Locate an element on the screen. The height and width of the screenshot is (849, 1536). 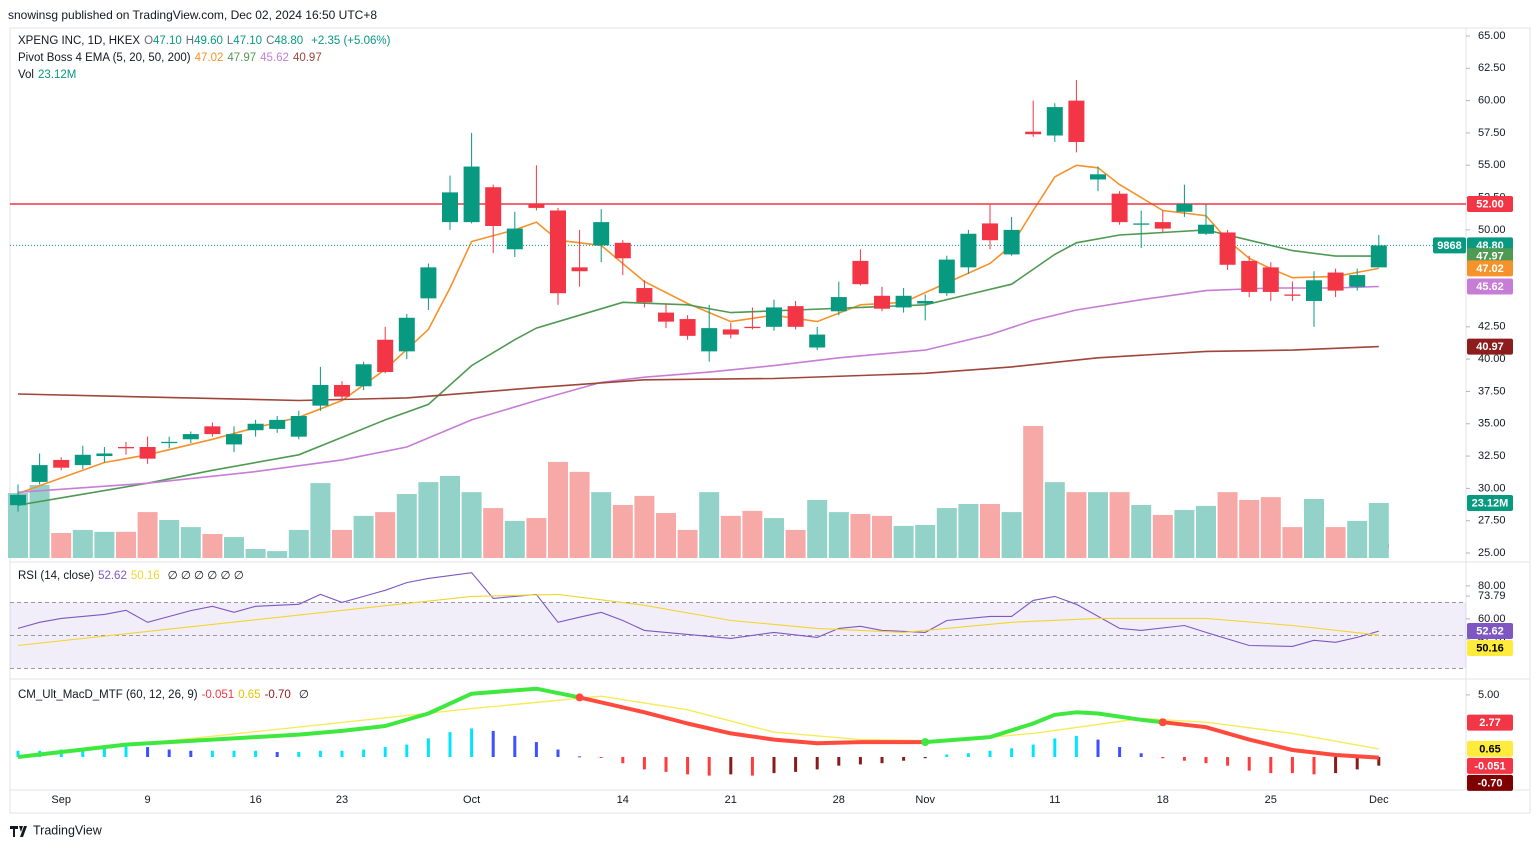
ohlc-value: 48.80 is located at coordinates (289, 41).